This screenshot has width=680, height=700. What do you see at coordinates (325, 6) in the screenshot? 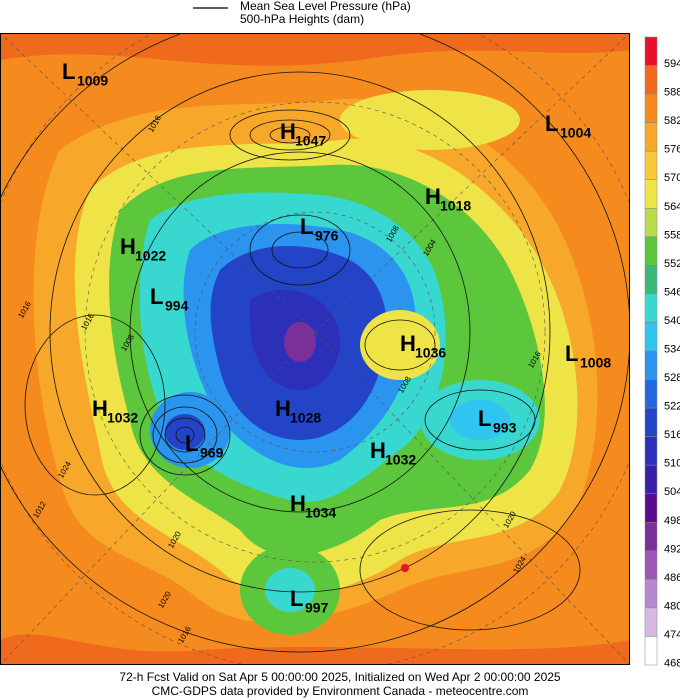
I see `legend-item: Mean Sea Level Pressure (hPa)` at bounding box center [325, 6].